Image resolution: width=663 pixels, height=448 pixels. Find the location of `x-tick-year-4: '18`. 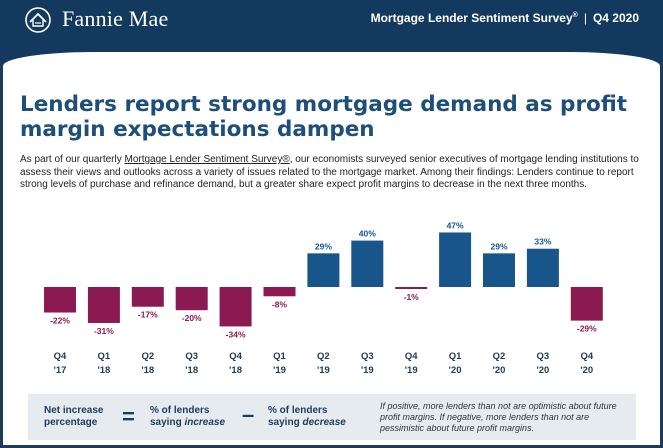

x-tick-year-4: '18 is located at coordinates (235, 370).